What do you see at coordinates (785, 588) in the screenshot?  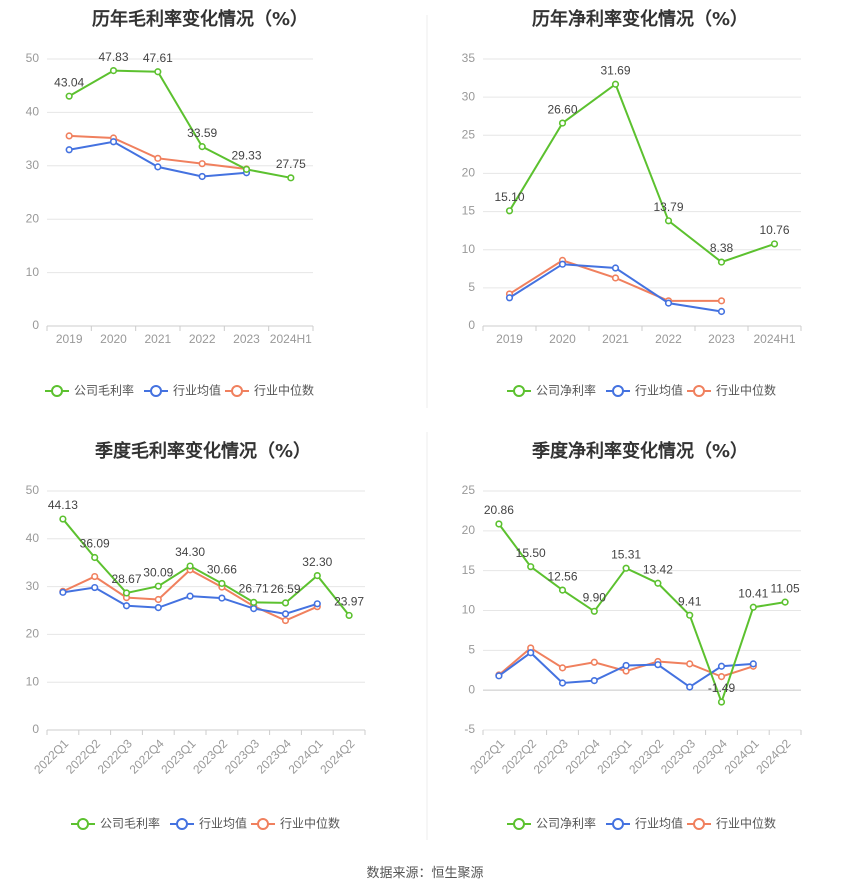 I see `data-label: 11.05` at bounding box center [785, 588].